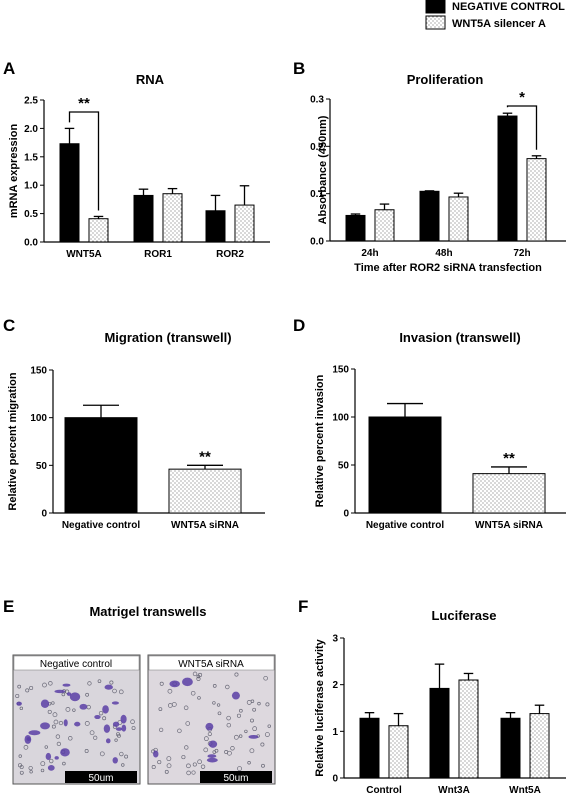 This screenshot has width=580, height=802. Describe the element at coordinates (167, 337) in the screenshot. I see `panel-title-c: Migration (transwell)` at that location.